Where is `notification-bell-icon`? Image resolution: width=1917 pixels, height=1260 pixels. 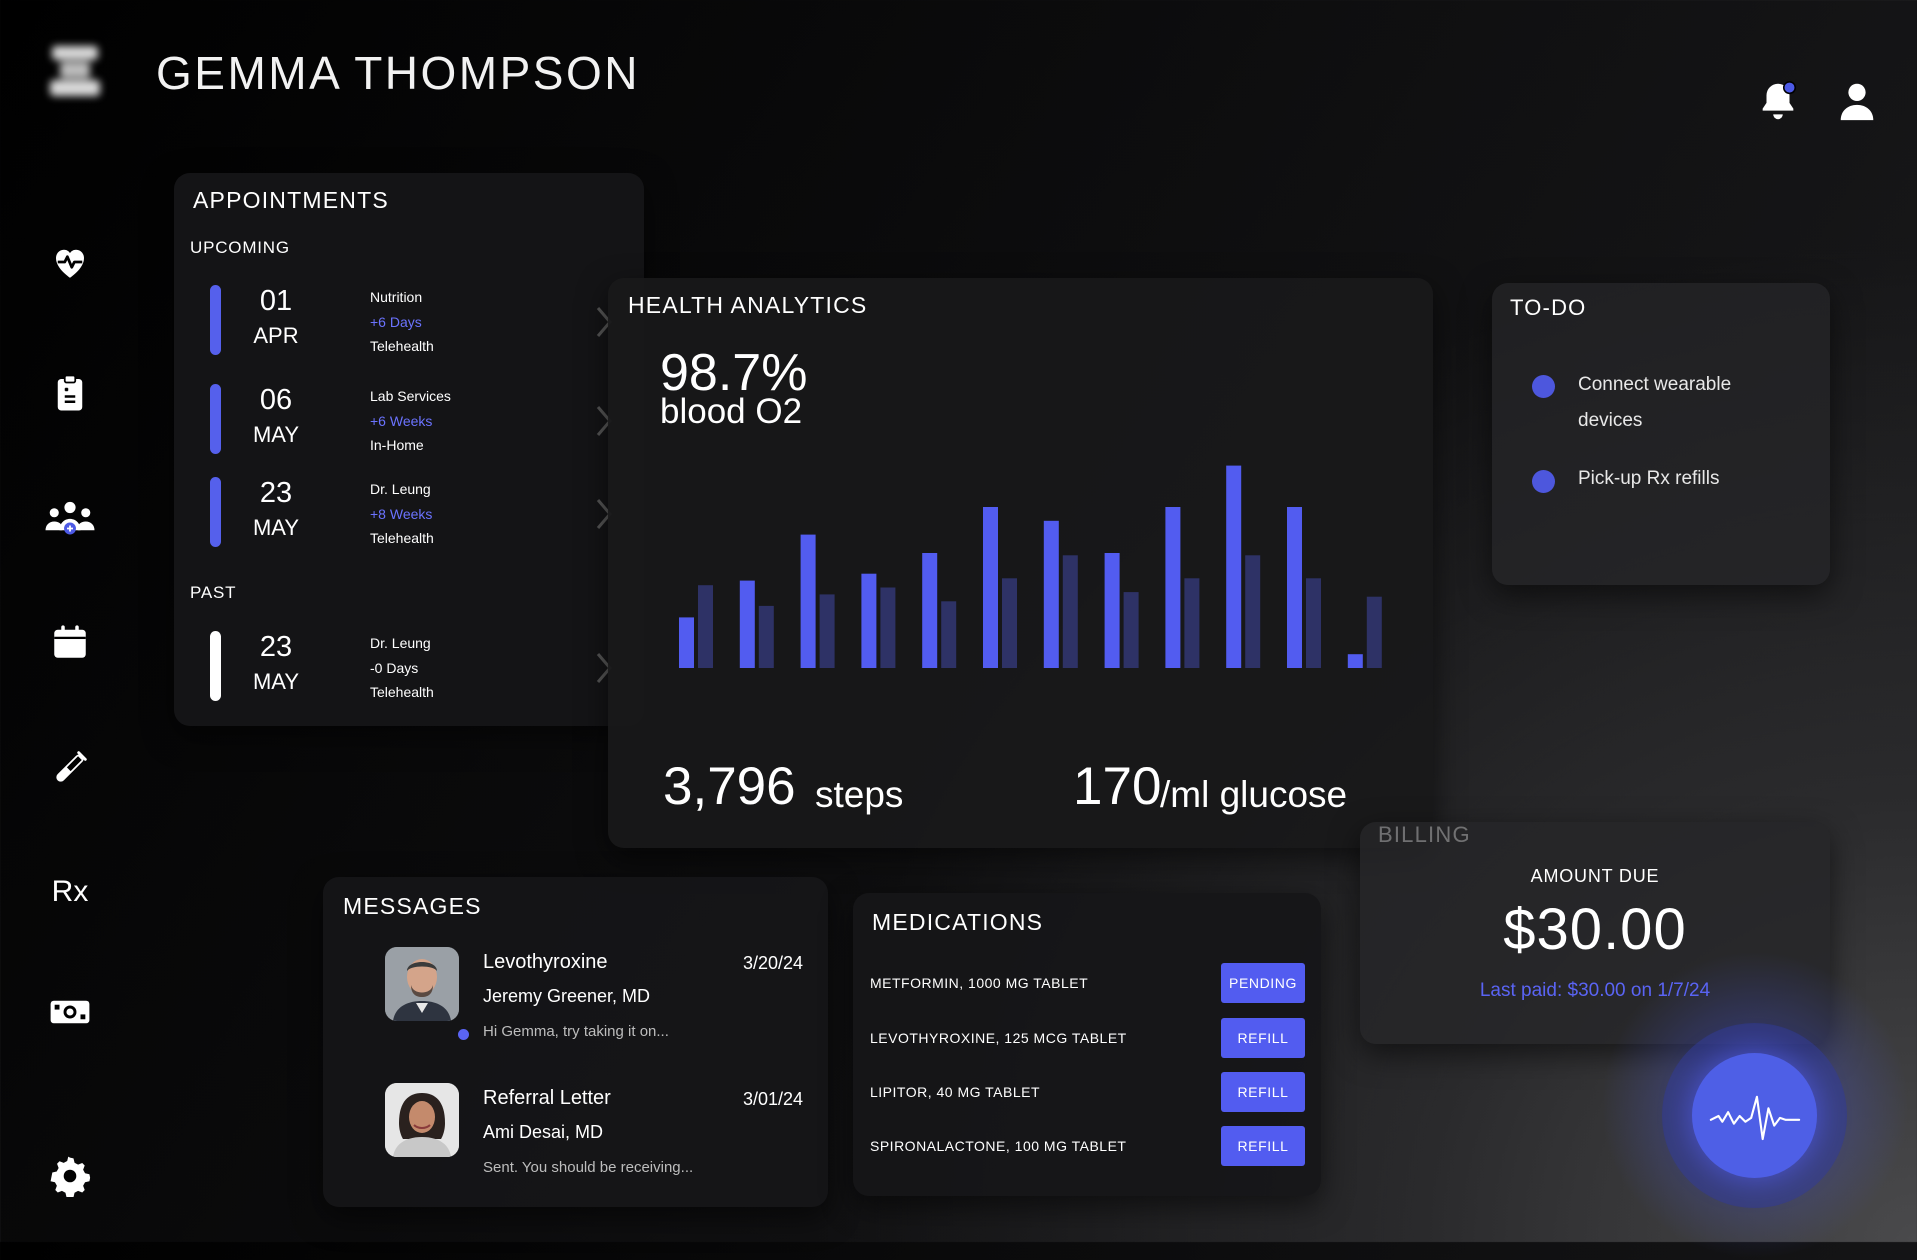 notification-bell-icon is located at coordinates (1778, 101).